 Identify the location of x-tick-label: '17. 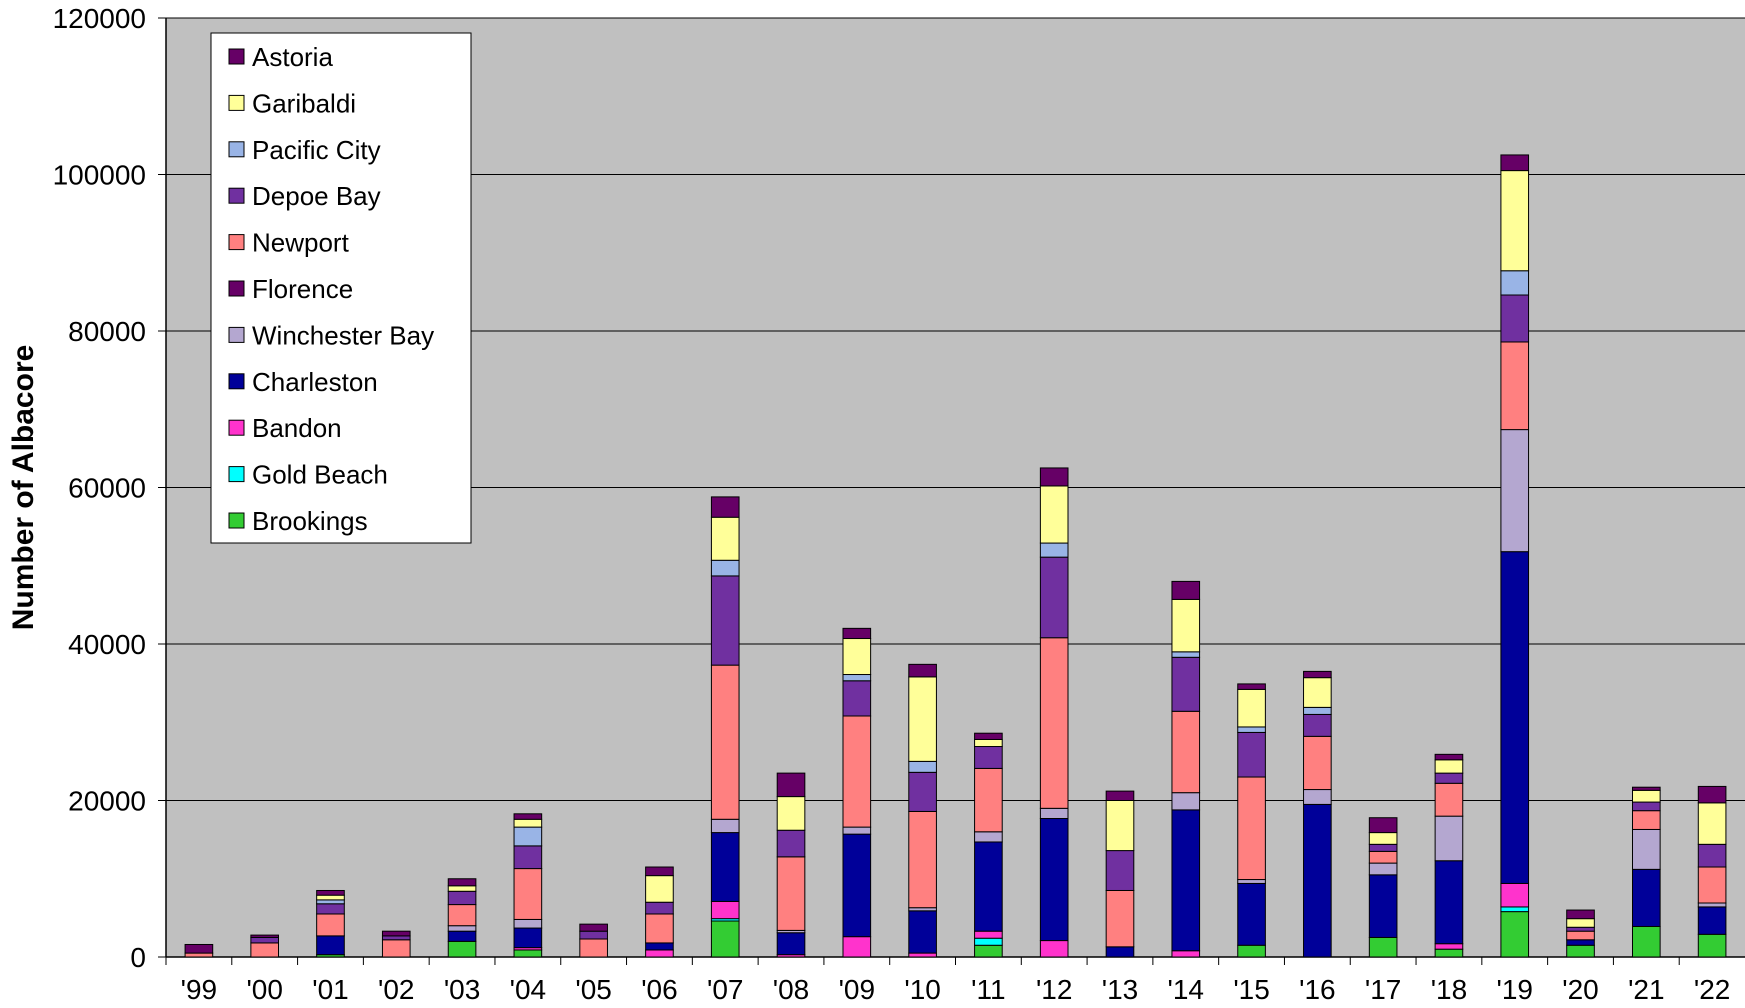
(1383, 989).